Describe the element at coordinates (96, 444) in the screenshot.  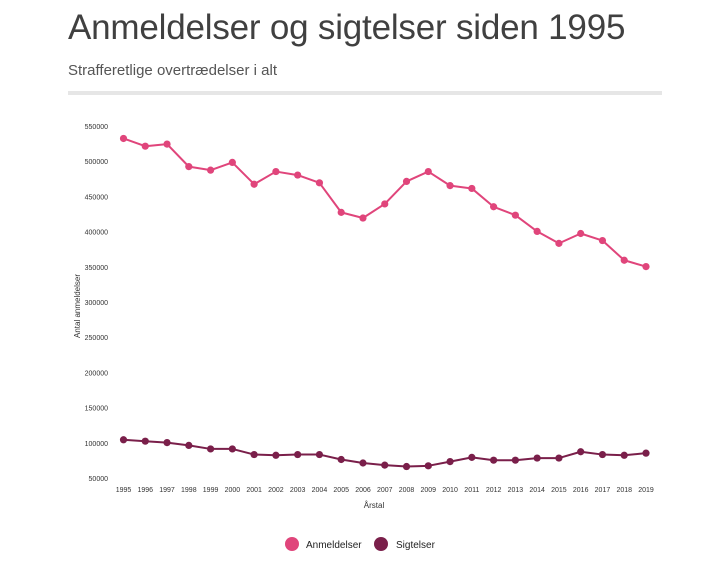
I see `y-tick-label: 100000` at that location.